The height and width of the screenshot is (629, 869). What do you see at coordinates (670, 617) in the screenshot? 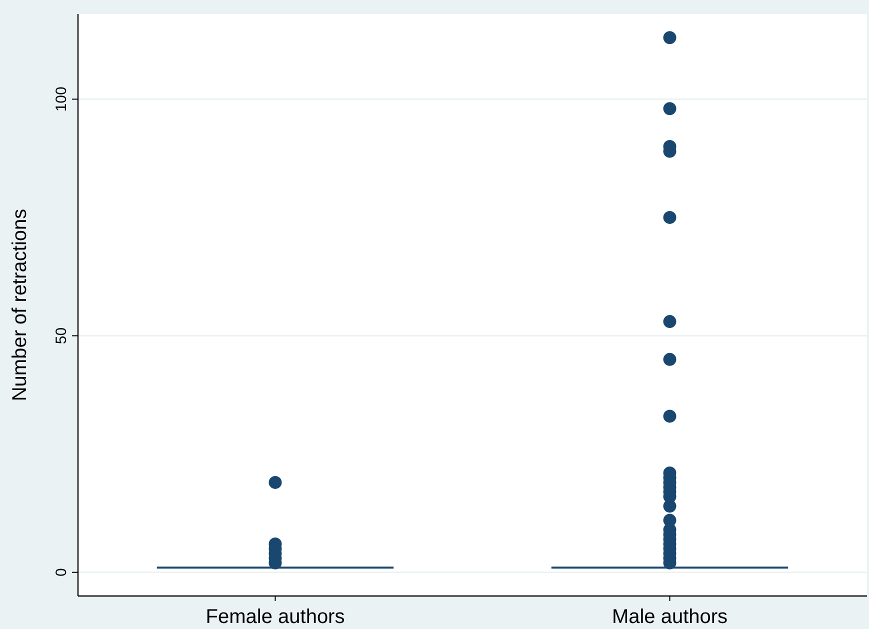
I see `x-tick-label: Male authors` at bounding box center [670, 617].